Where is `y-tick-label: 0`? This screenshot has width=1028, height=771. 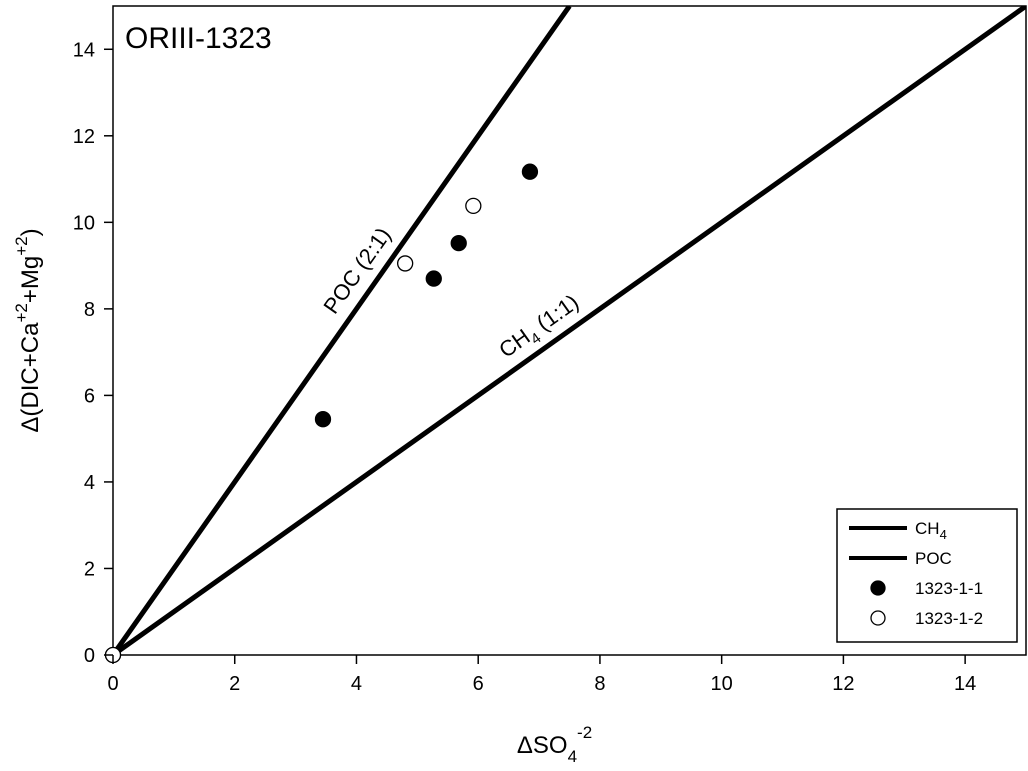 y-tick-label: 0 is located at coordinates (89, 656).